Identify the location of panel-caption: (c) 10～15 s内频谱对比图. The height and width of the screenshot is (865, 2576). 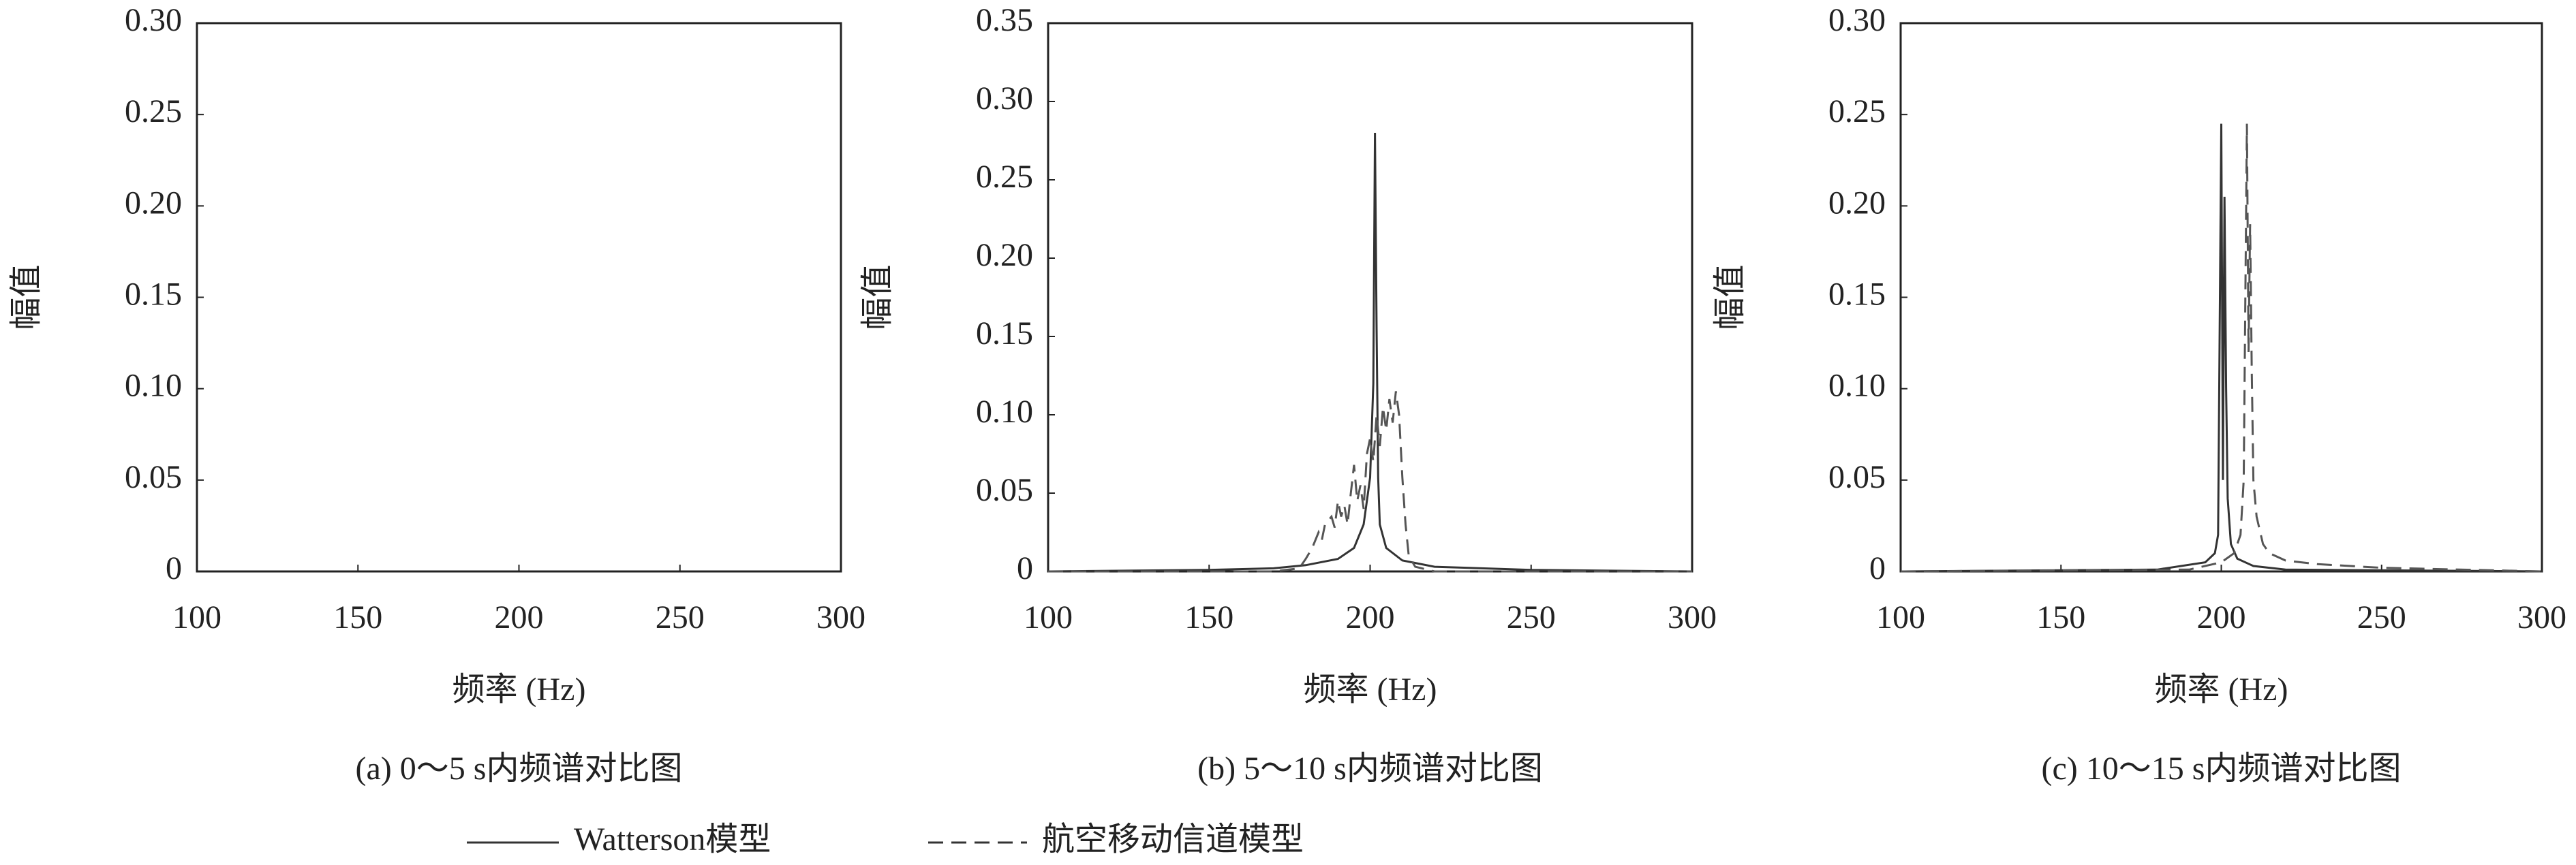
(2222, 769).